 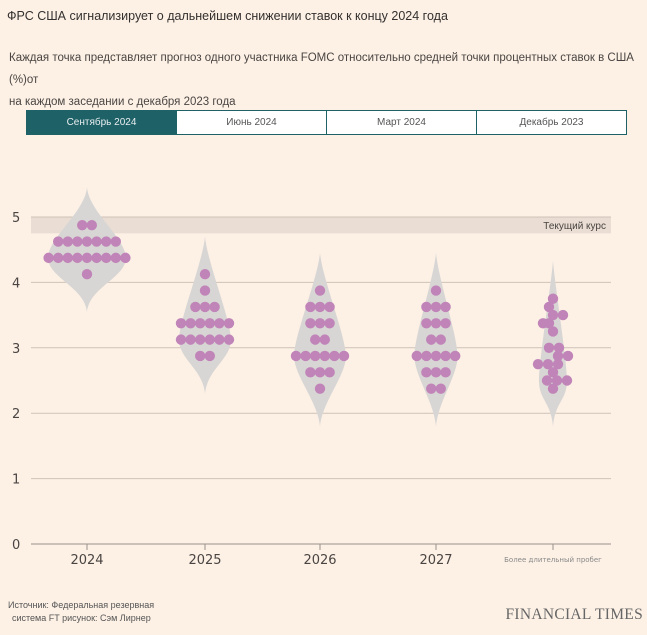 What do you see at coordinates (553, 560) in the screenshot?
I see `x-tick-label: Более длительный пробег` at bounding box center [553, 560].